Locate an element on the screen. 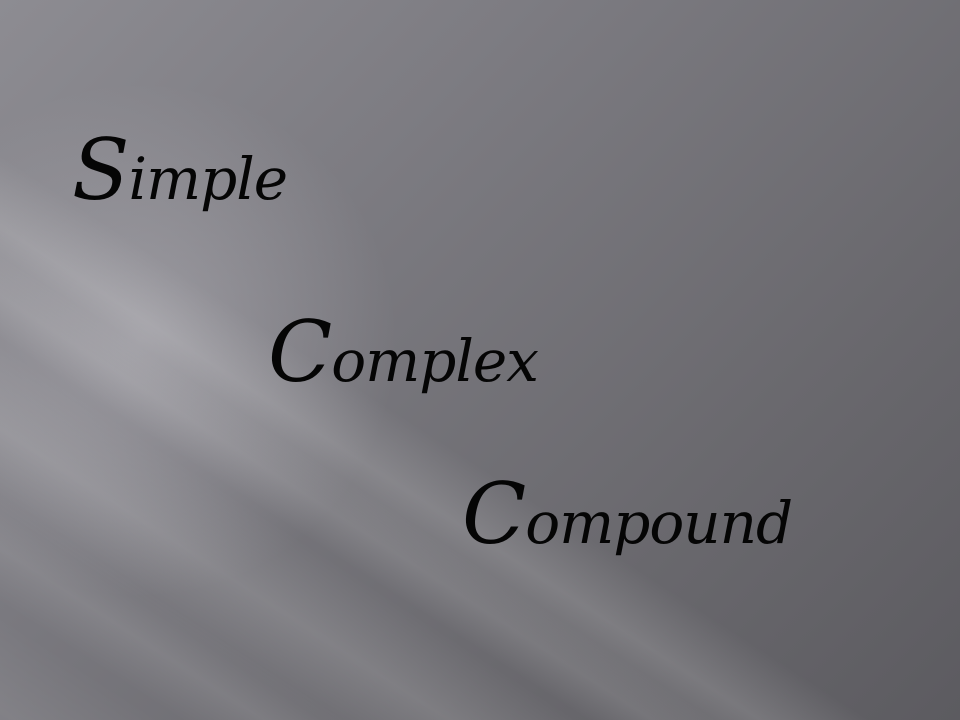 This screenshot has width=960, height=720. word-rest: omplex is located at coordinates (435, 361).